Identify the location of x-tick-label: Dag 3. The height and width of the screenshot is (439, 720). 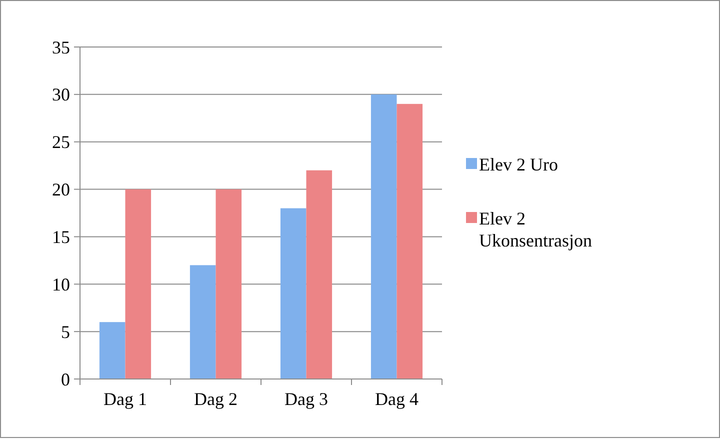
(306, 399).